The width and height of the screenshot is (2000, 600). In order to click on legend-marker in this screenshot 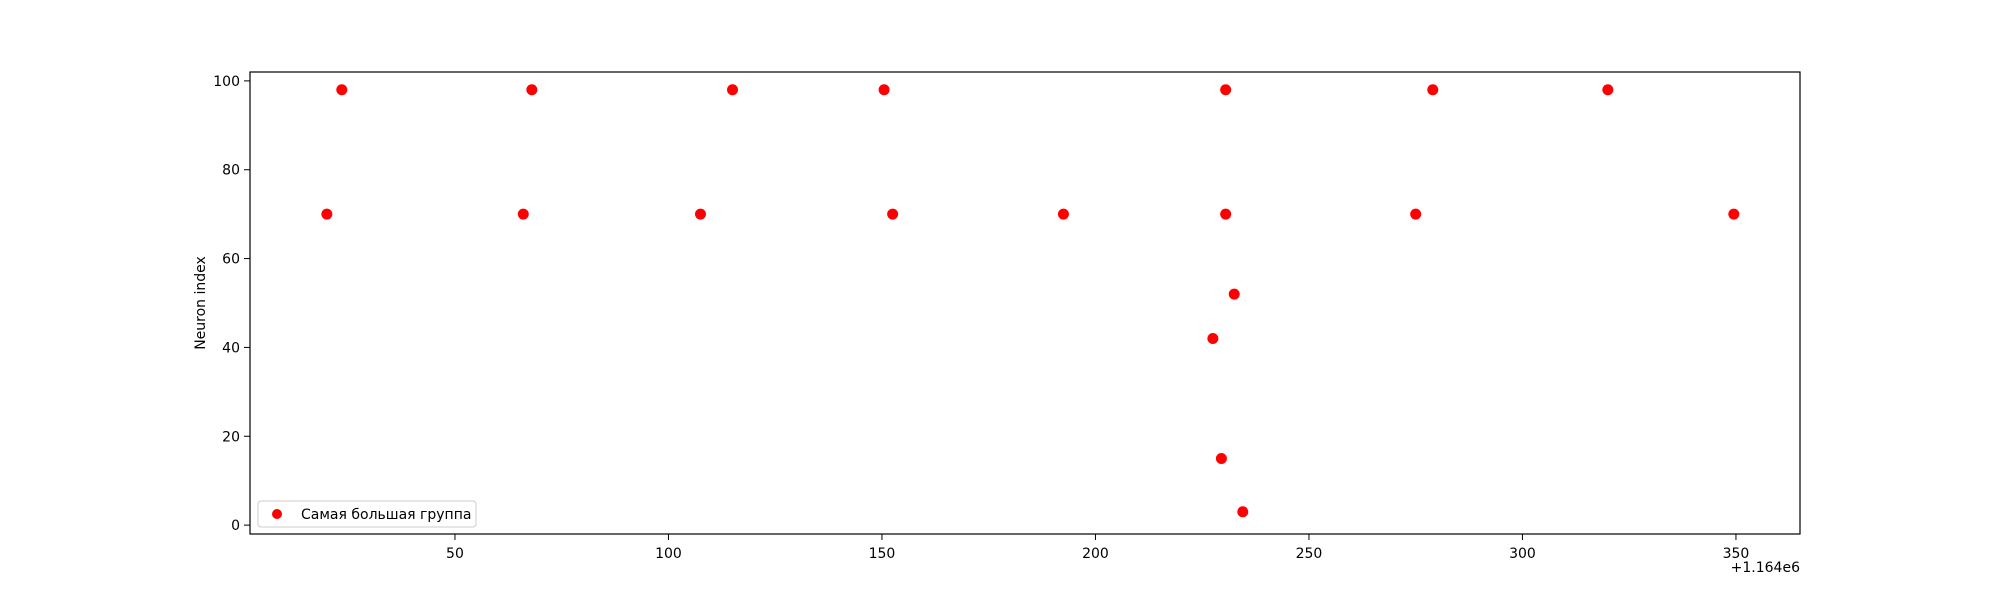, I will do `click(277, 514)`.